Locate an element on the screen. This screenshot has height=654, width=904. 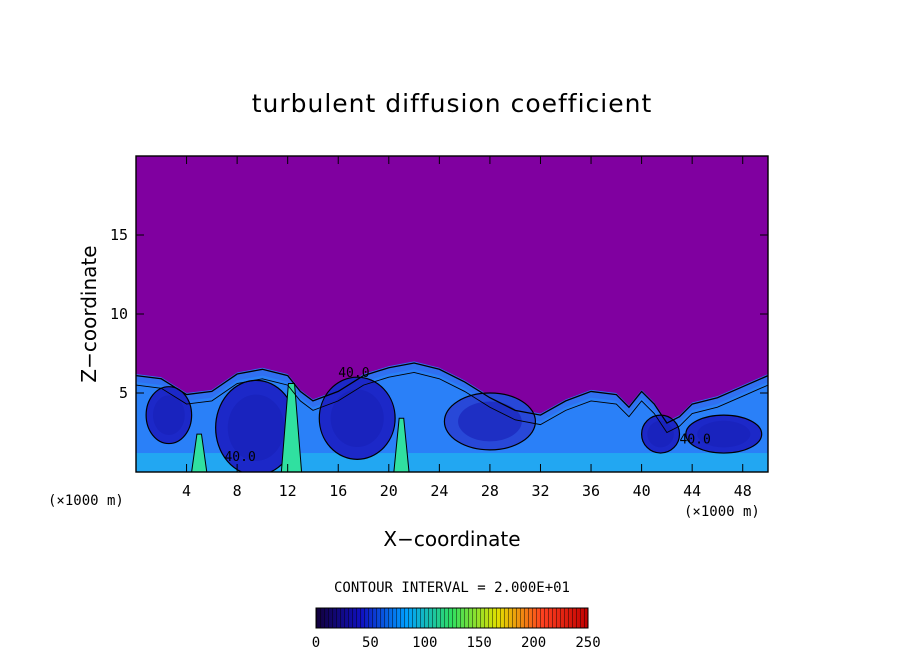
colorbar-frame is located at coordinates (452, 618).